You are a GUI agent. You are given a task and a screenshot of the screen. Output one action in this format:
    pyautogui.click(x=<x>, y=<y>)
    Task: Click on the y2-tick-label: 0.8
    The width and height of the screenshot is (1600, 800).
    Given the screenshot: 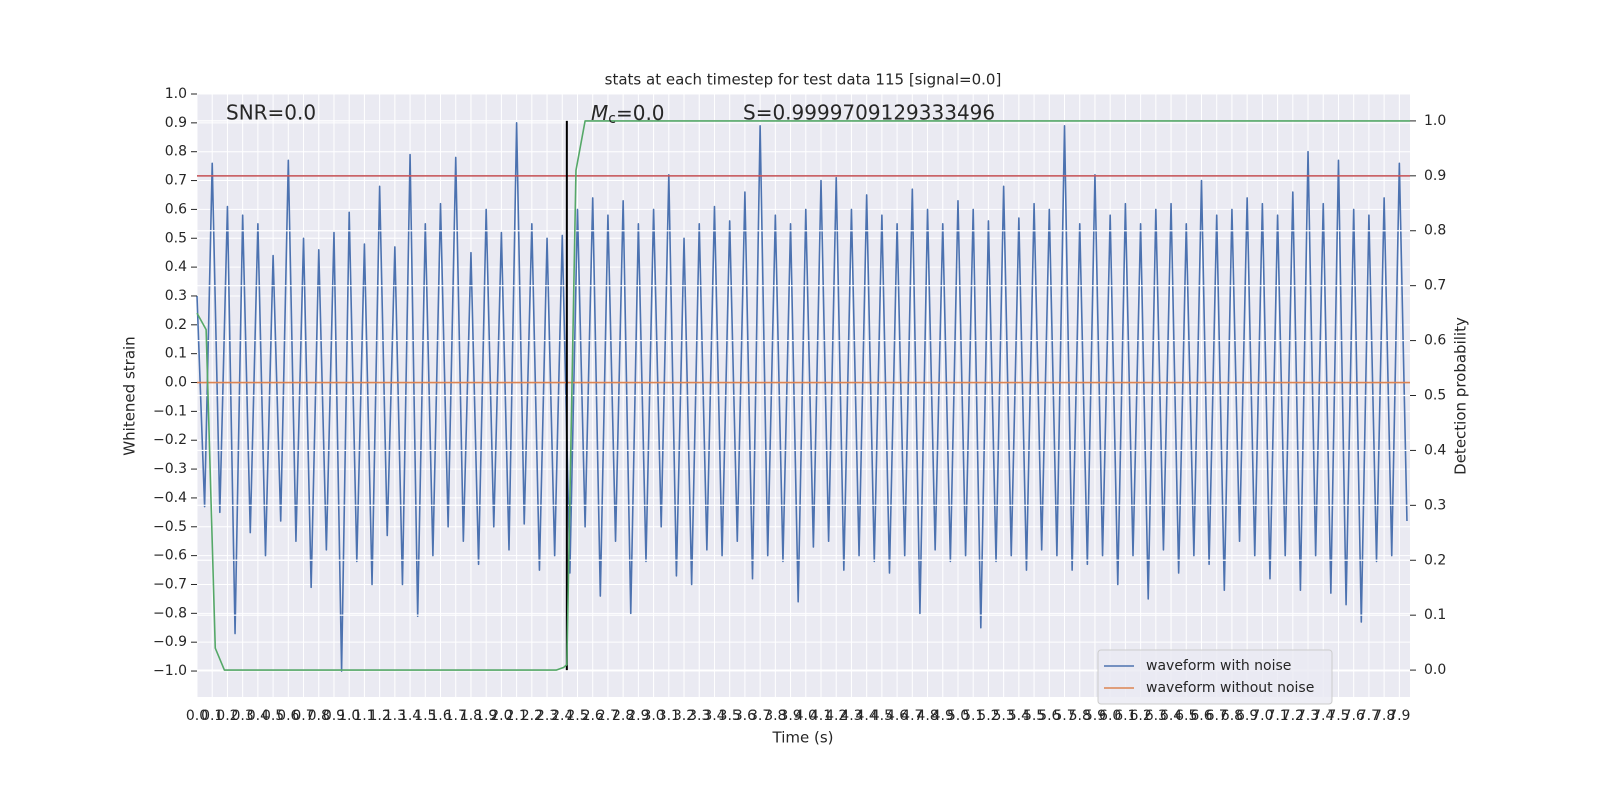 What is the action you would take?
    pyautogui.click(x=1435, y=231)
    